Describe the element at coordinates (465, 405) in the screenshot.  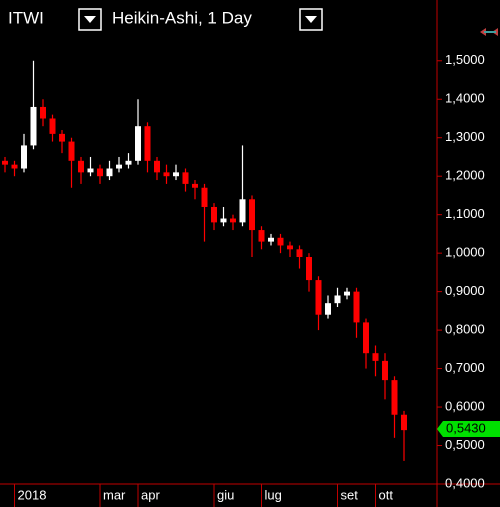
I see `y-tick-label: 0,6000` at that location.